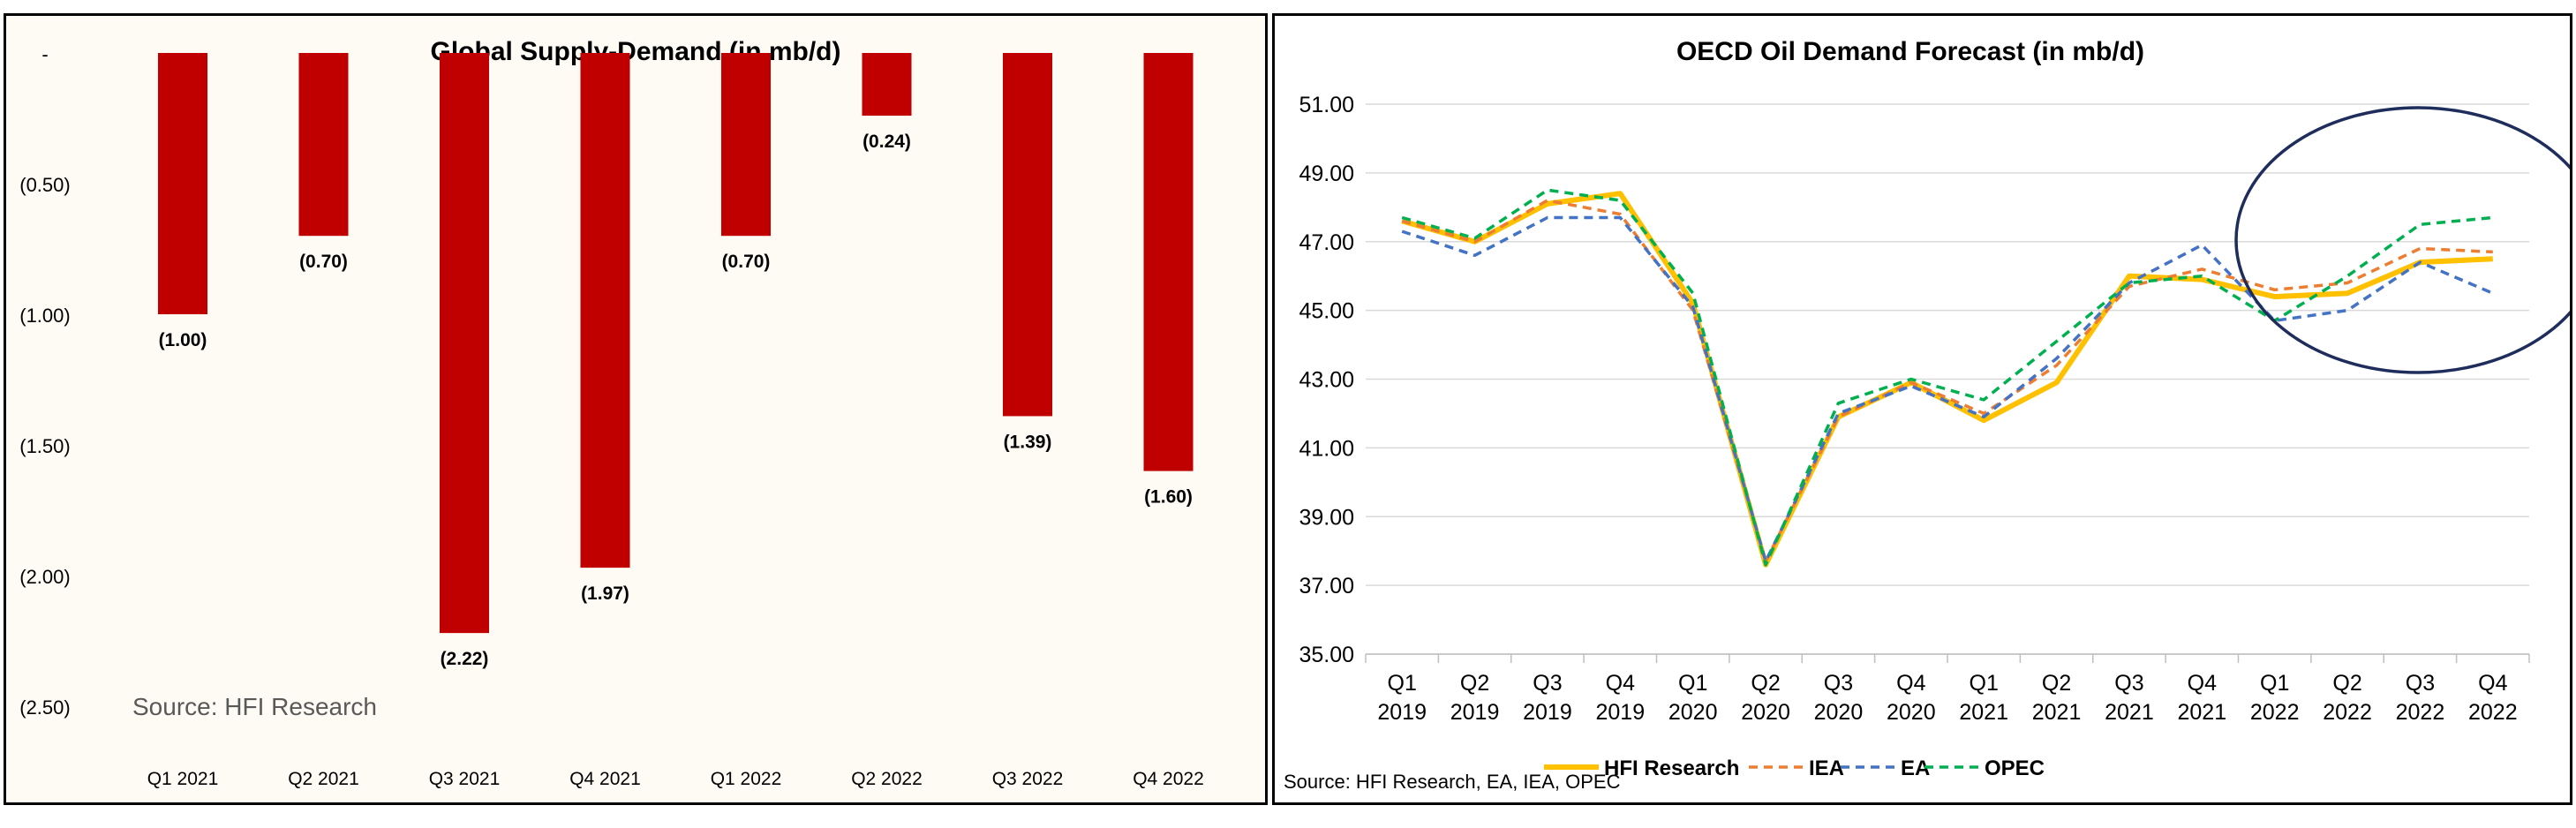 The height and width of the screenshot is (828, 2576). What do you see at coordinates (183, 183) in the screenshot?
I see `bar-q1-2021` at bounding box center [183, 183].